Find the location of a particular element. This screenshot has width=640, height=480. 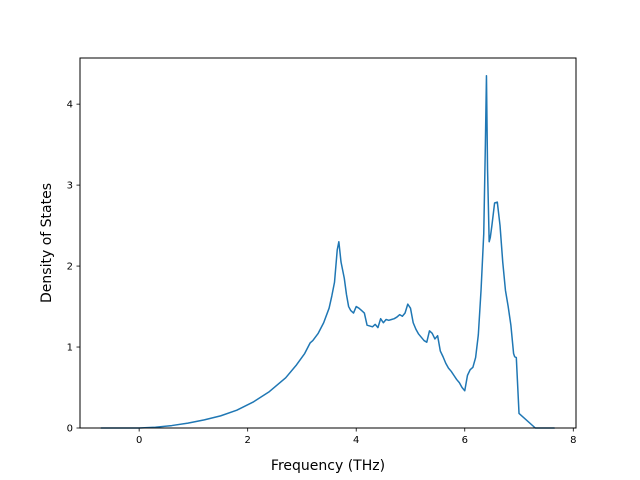

x-tick-label: 0 is located at coordinates (139, 440).